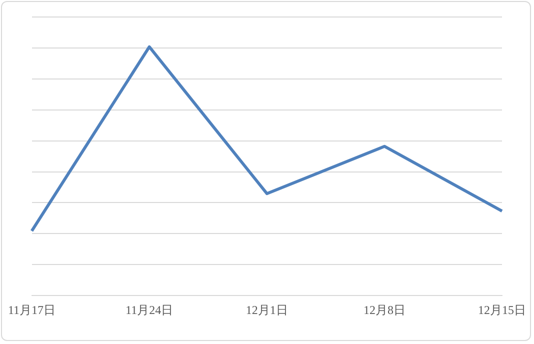  What do you see at coordinates (267, 309) in the screenshot?
I see `x-tick-label: 12月1日` at bounding box center [267, 309].